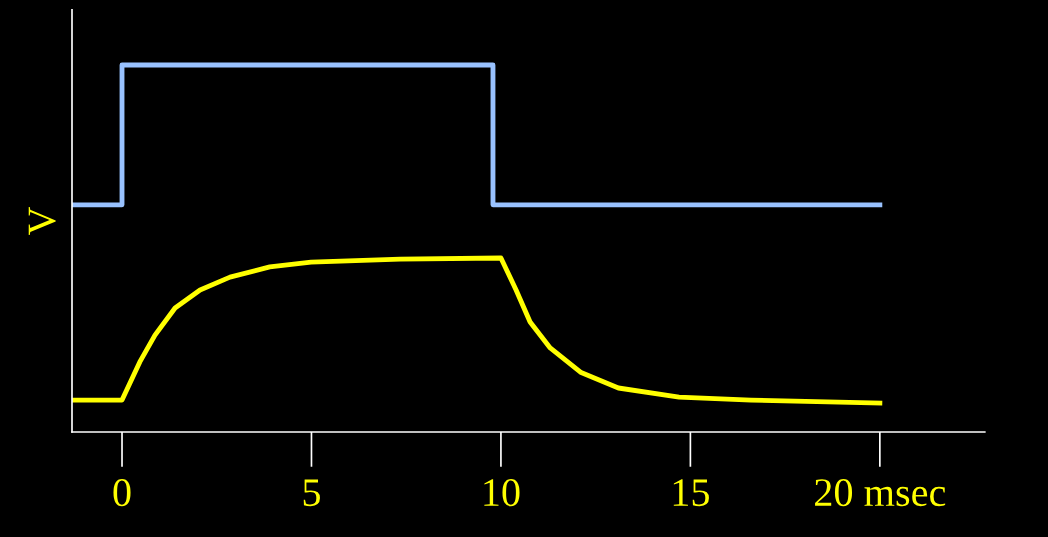 This screenshot has height=537, width=1048. What do you see at coordinates (880, 493) in the screenshot?
I see `x-tick-label: 20 msec` at bounding box center [880, 493].